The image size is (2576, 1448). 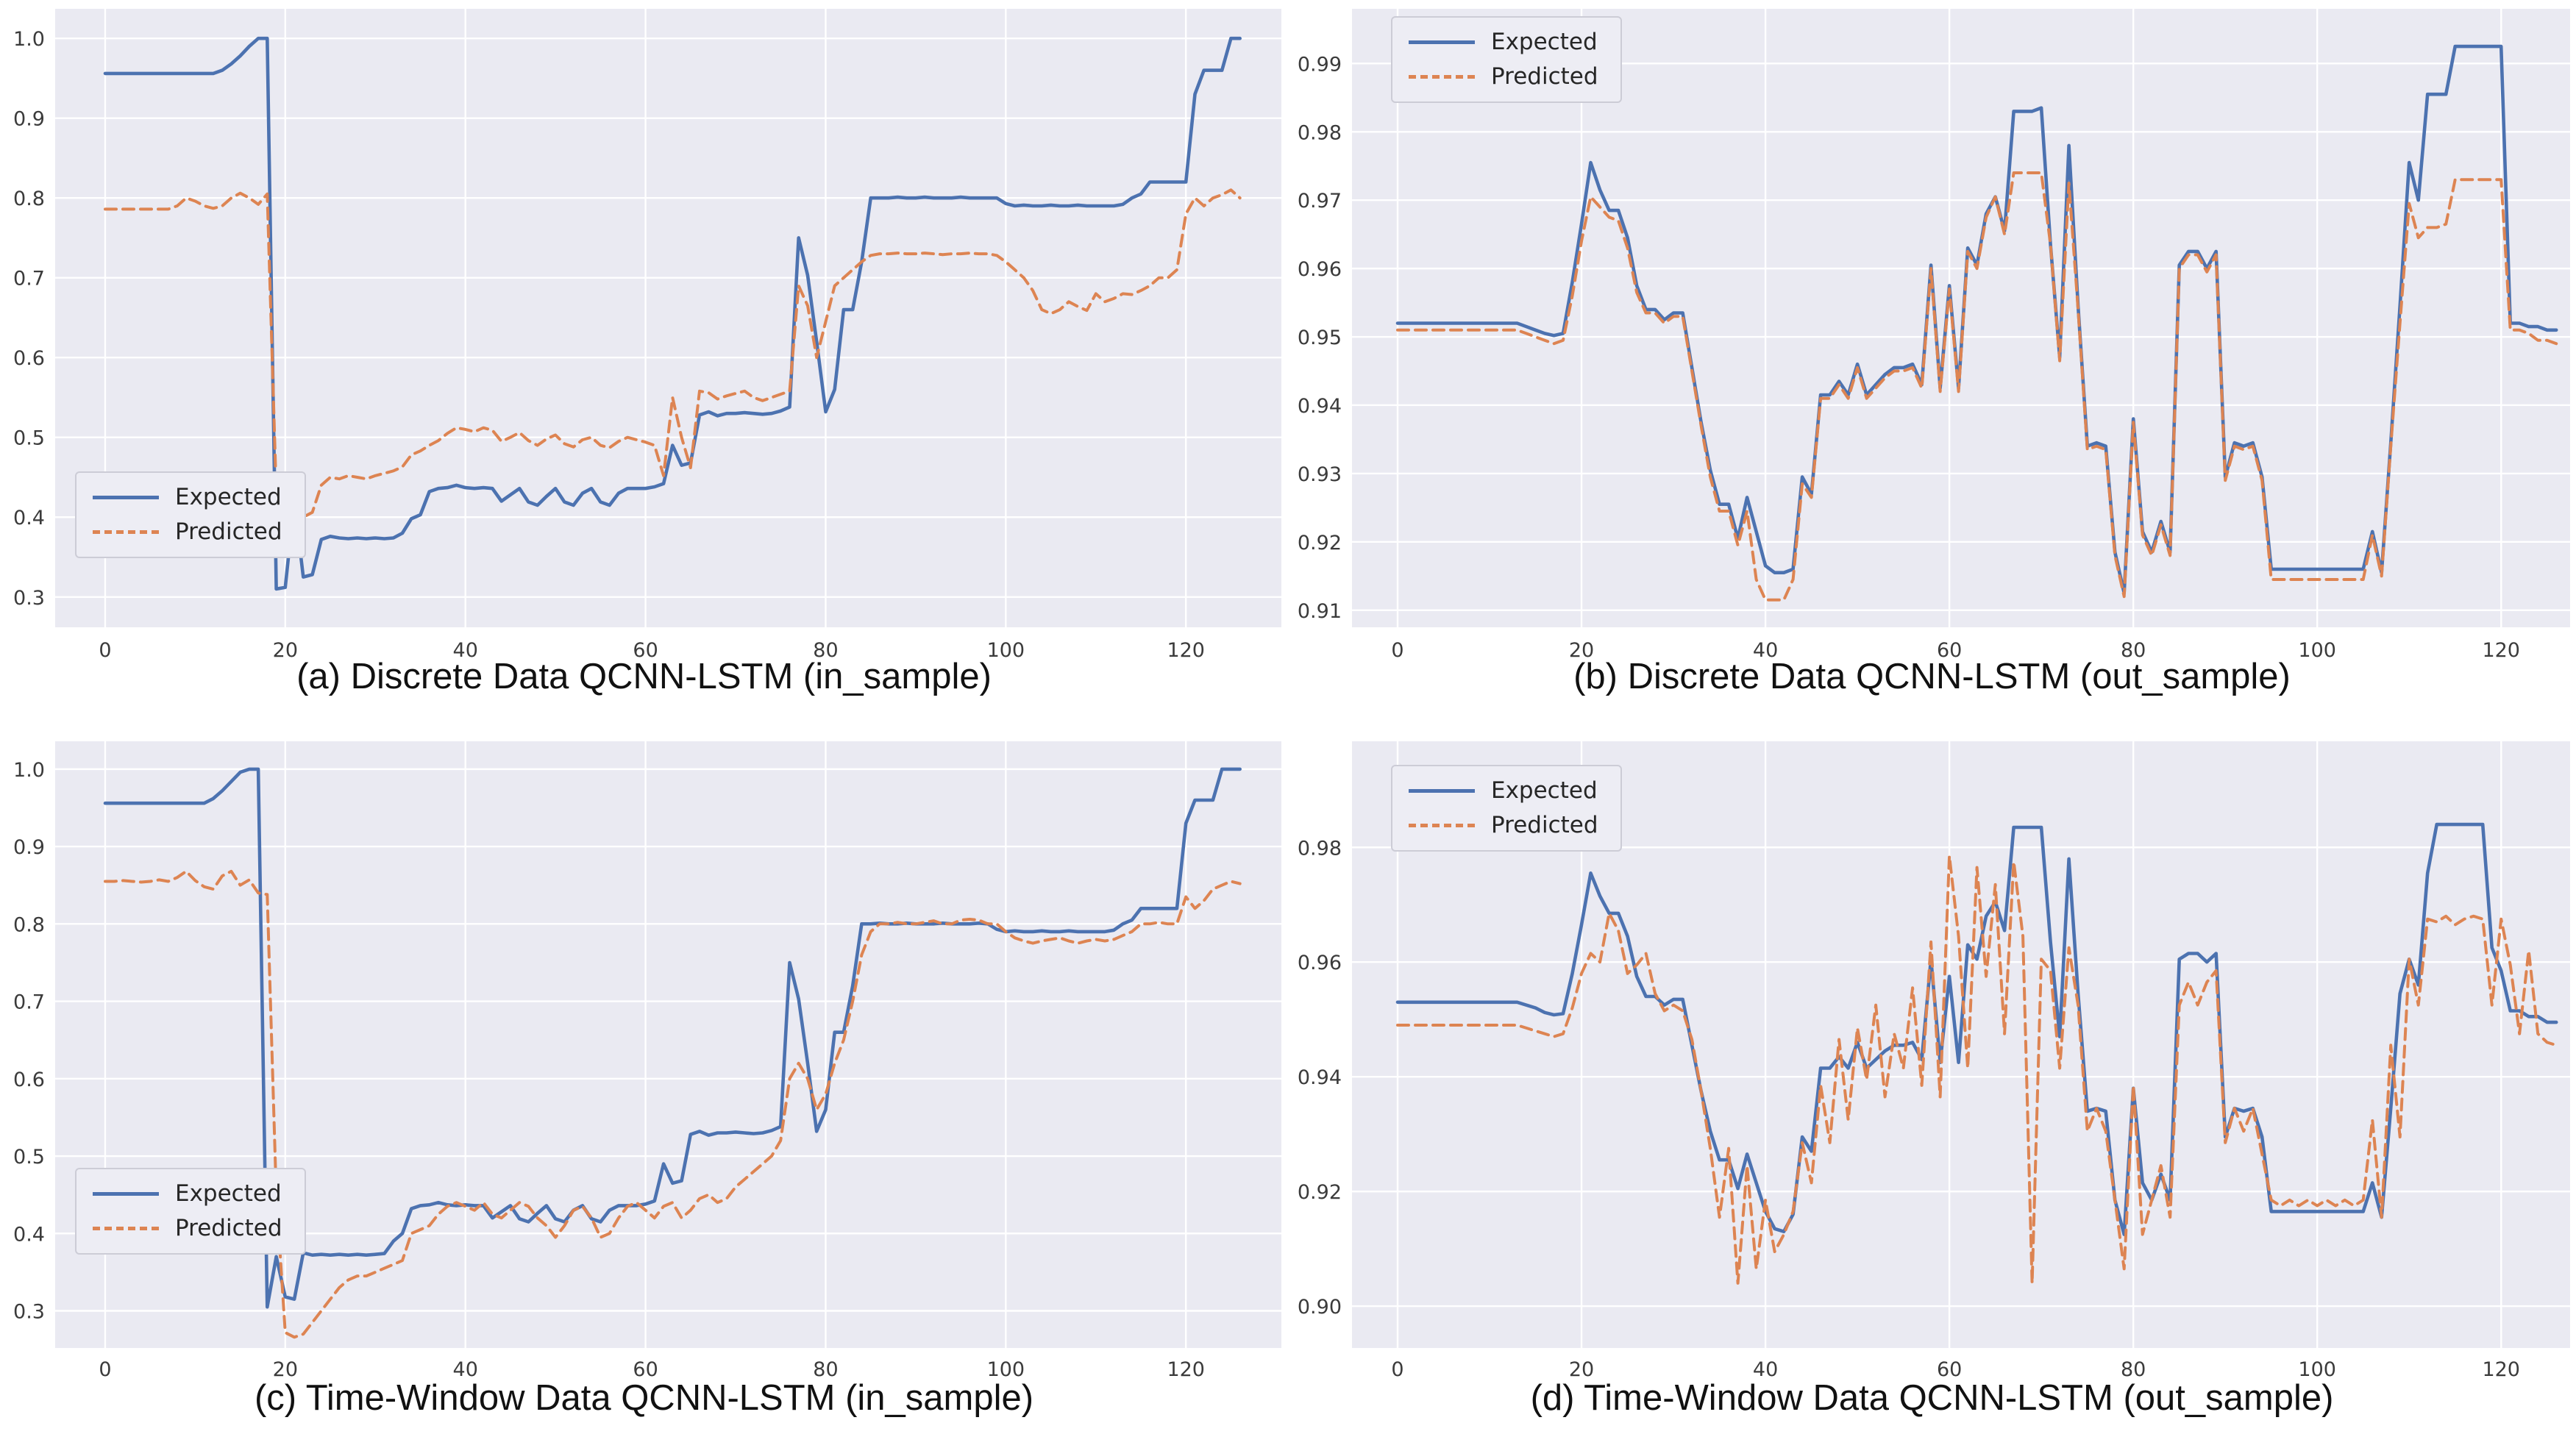 I want to click on legend-b: Expected Predicted, so click(x=1506, y=59).